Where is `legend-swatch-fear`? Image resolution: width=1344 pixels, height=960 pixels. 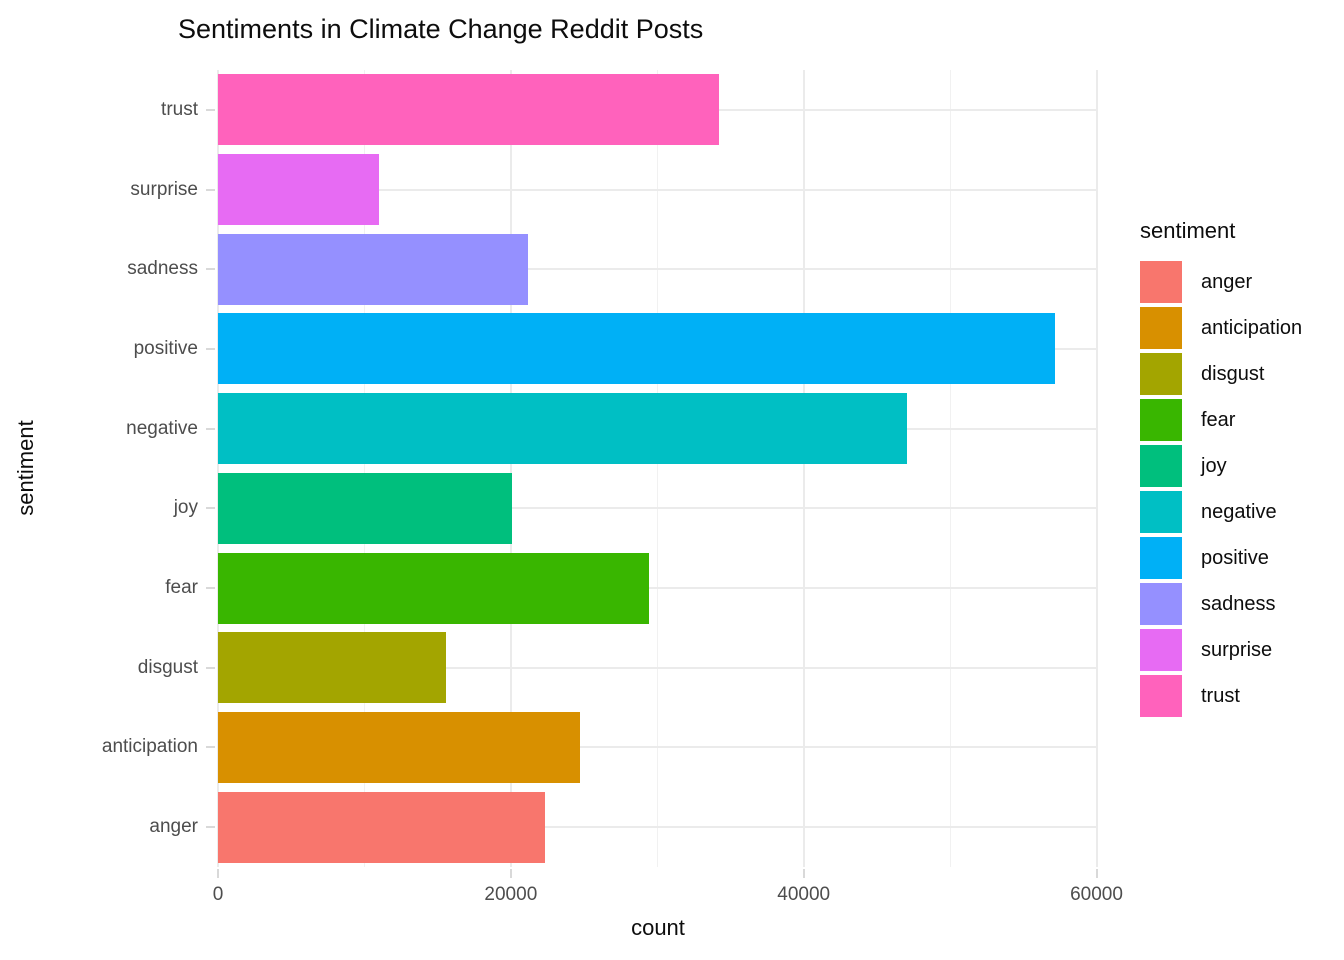
legend-swatch-fear is located at coordinates (1161, 420).